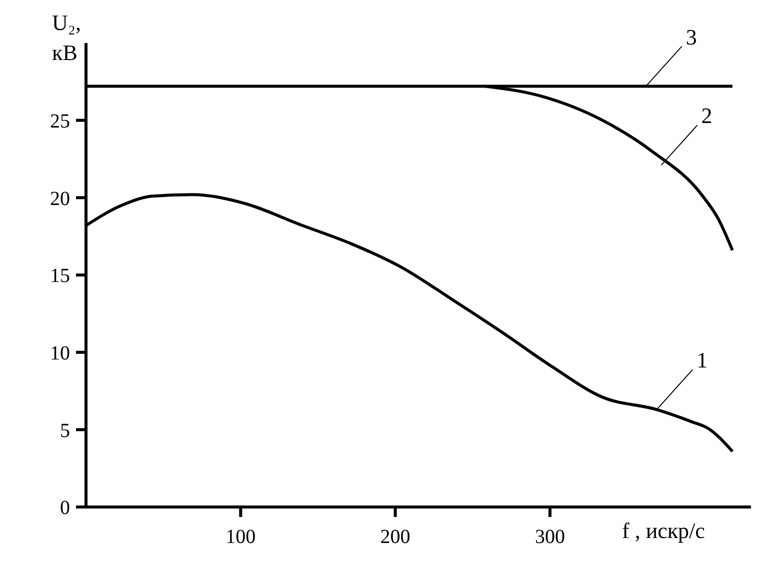 This screenshot has width=765, height=562. What do you see at coordinates (395, 537) in the screenshot?
I see `x-tick-label: 200` at bounding box center [395, 537].